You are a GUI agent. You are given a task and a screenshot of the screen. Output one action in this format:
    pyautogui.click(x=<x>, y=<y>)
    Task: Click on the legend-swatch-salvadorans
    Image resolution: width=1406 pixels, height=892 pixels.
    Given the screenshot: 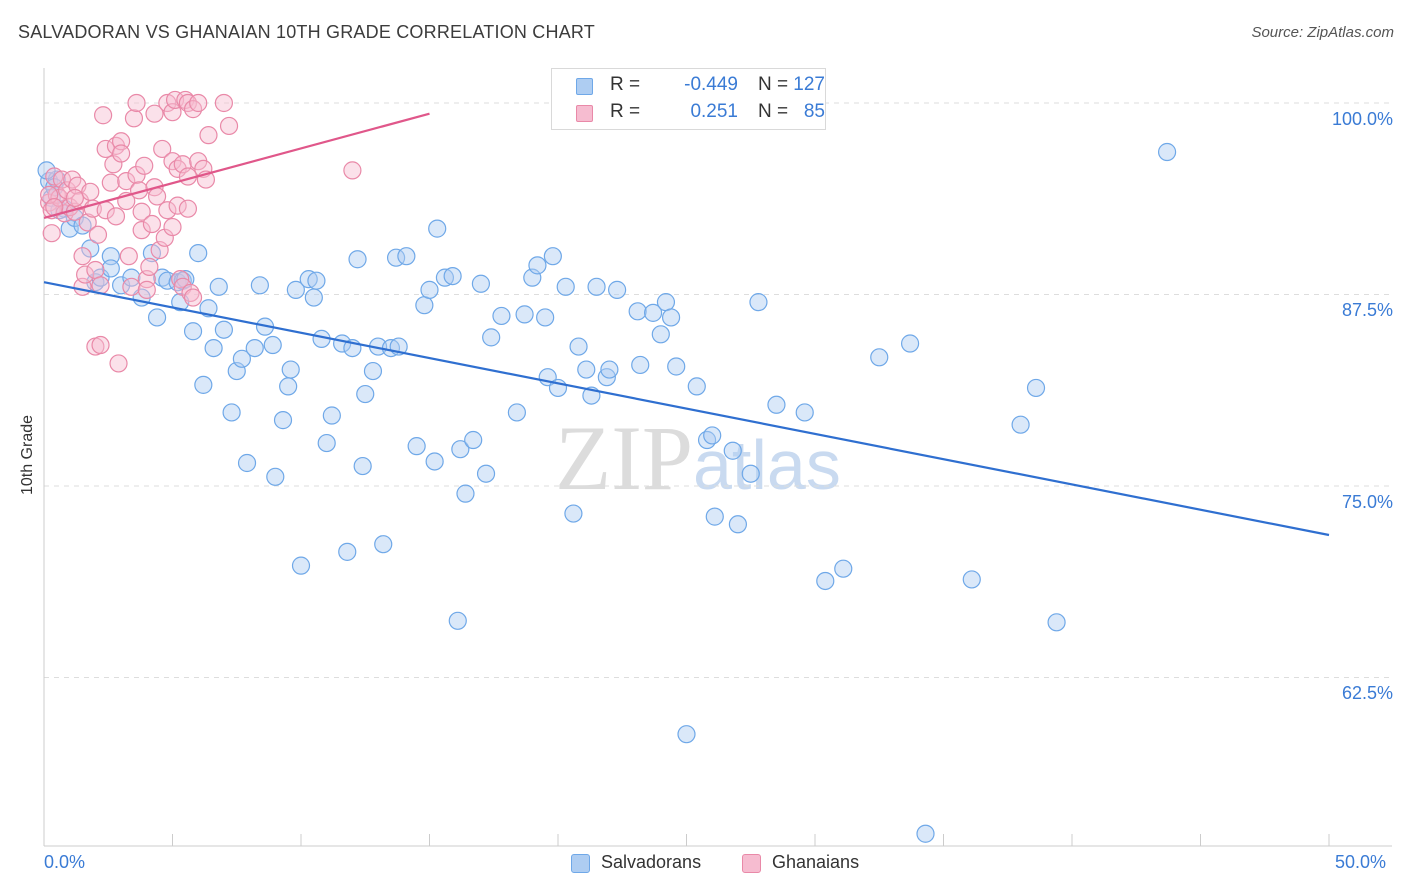 What is the action you would take?
    pyautogui.click(x=580, y=863)
    